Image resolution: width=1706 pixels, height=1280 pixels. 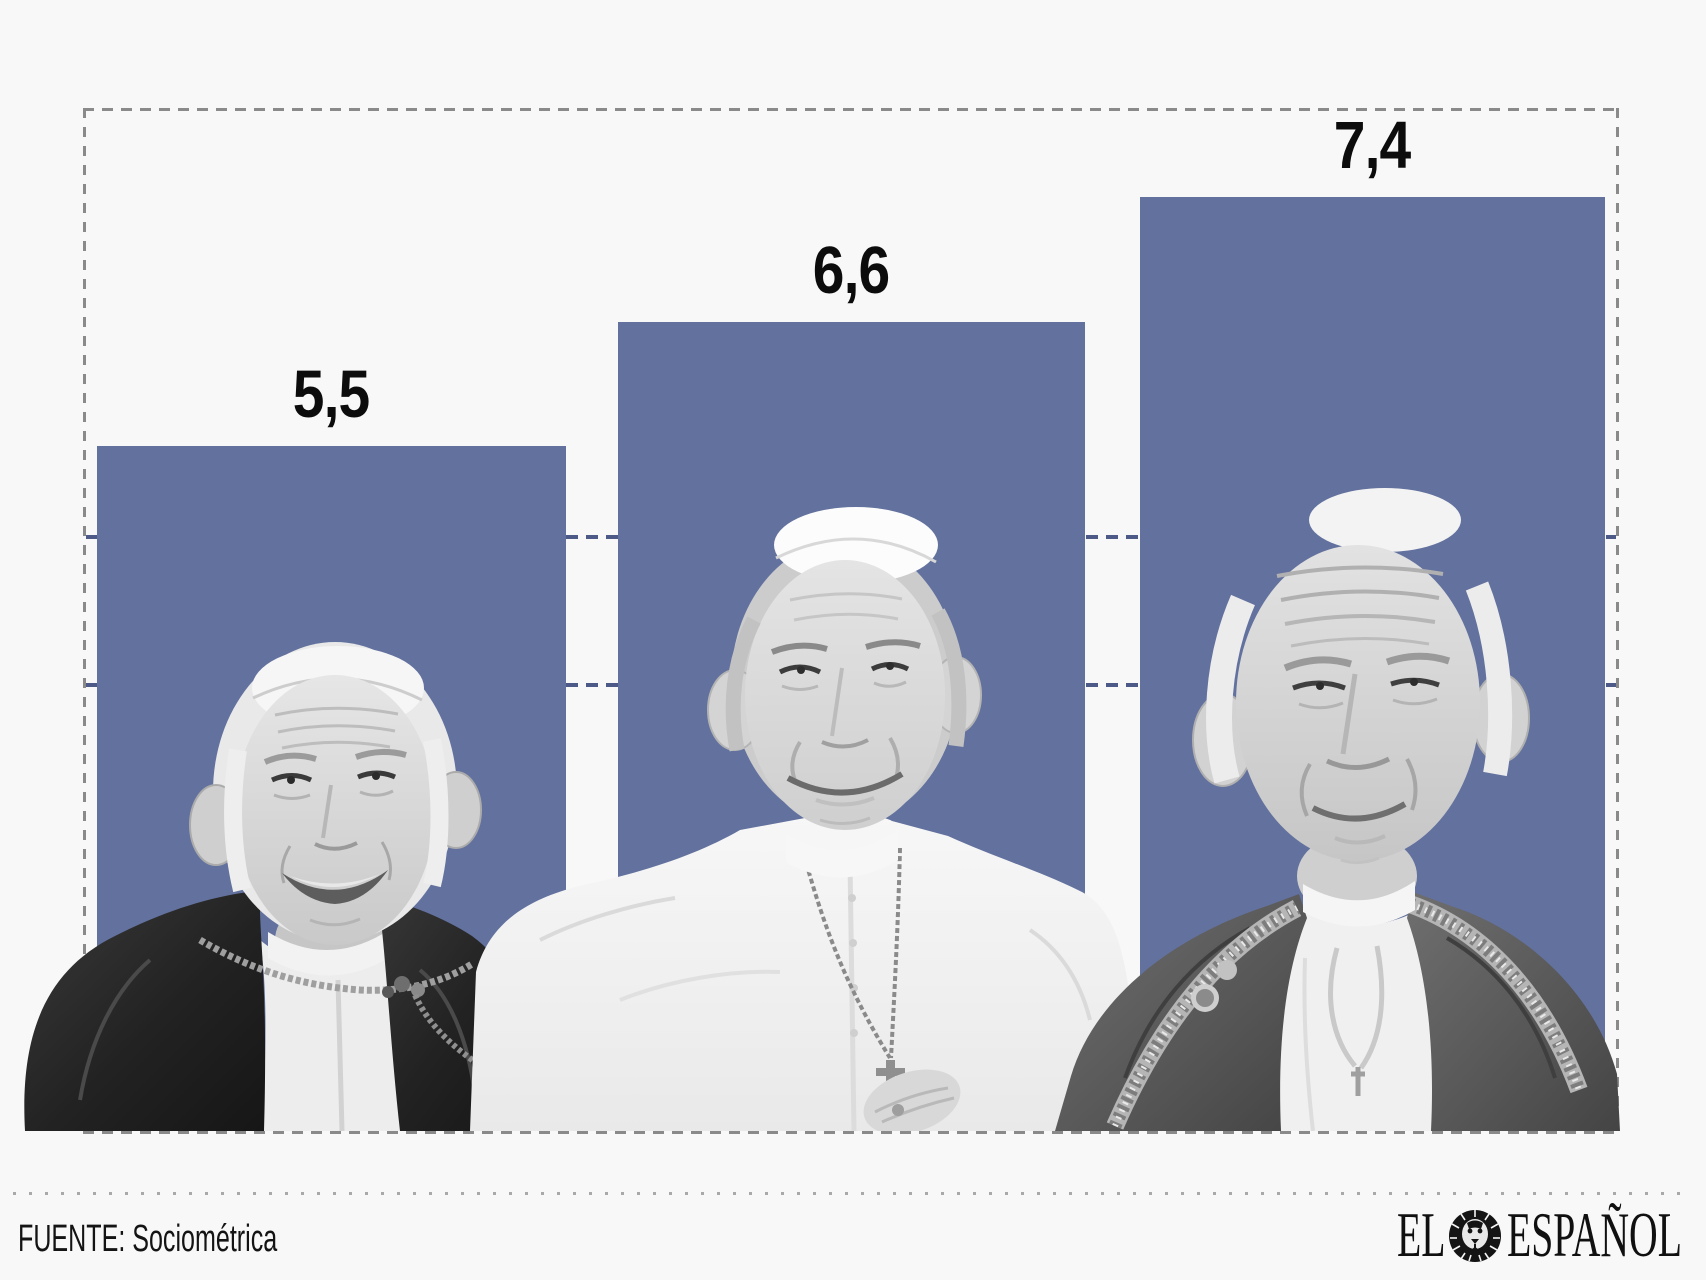 I want to click on value-label-john-paul-ii: 7,4, so click(x=1372, y=145).